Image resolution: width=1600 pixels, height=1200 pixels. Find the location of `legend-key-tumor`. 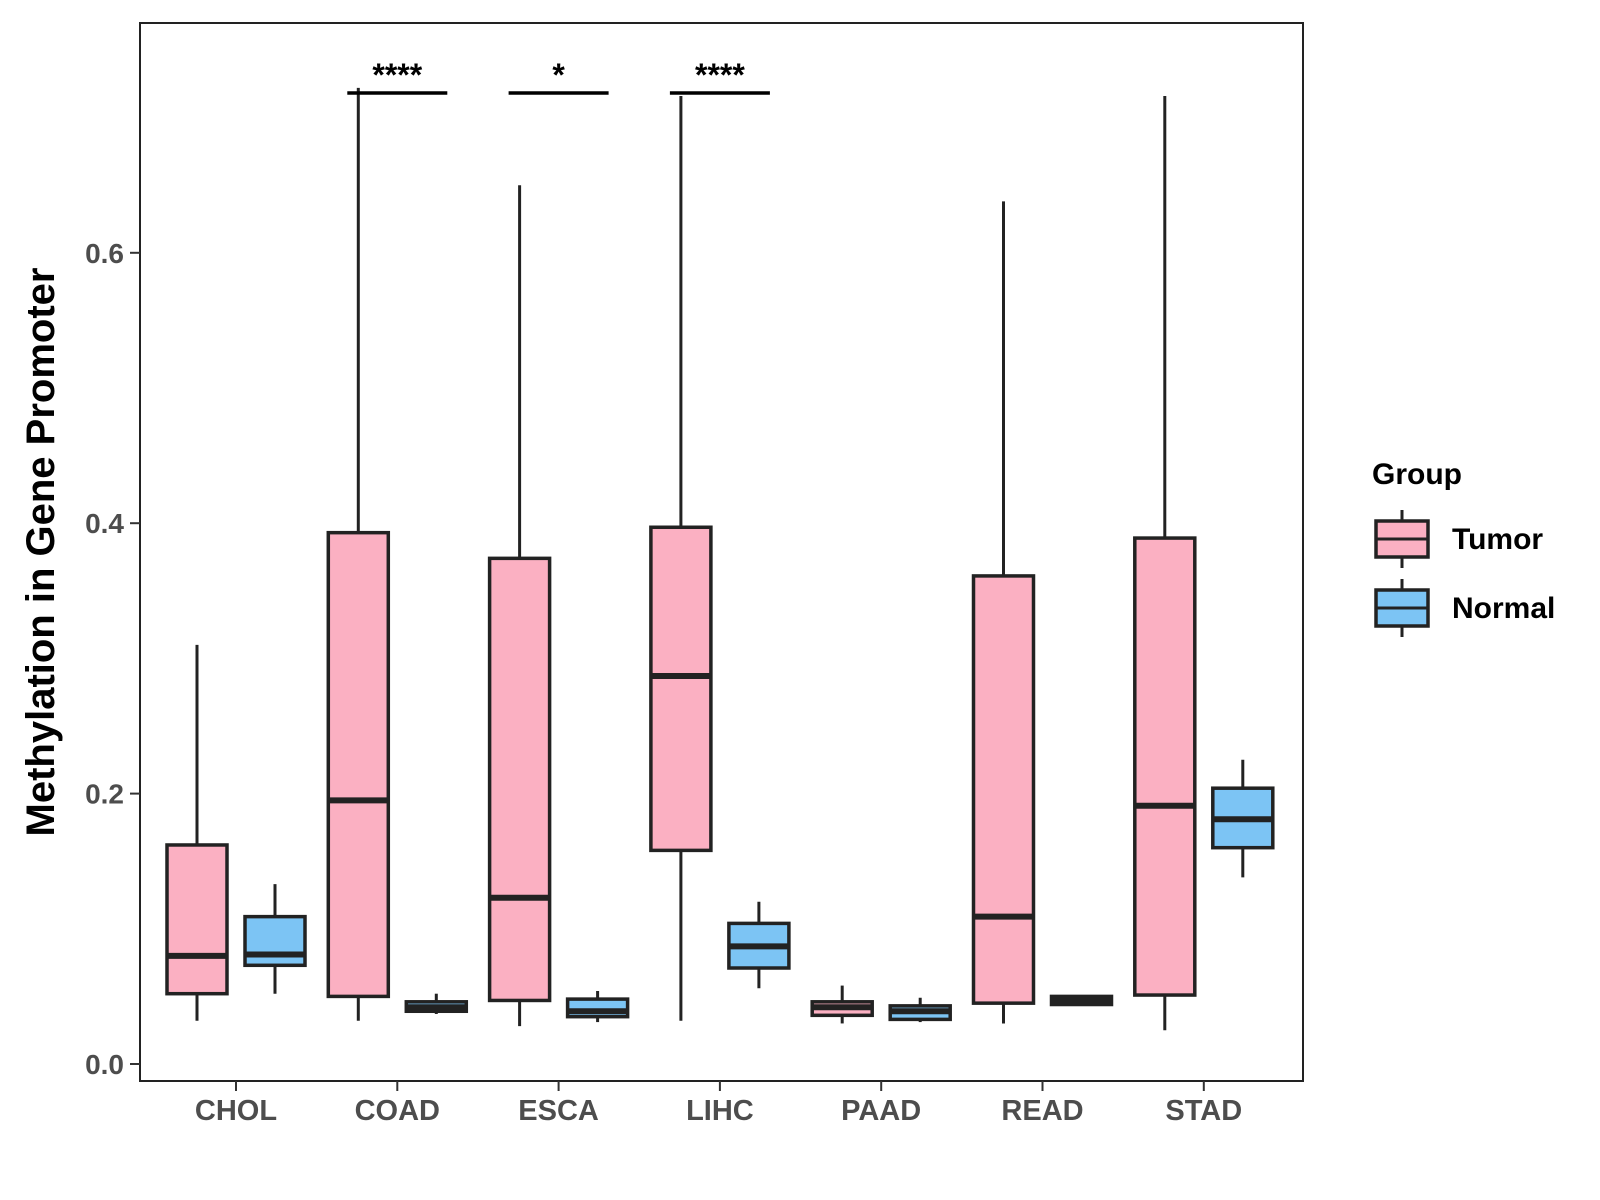

legend-key-tumor is located at coordinates (1402, 539).